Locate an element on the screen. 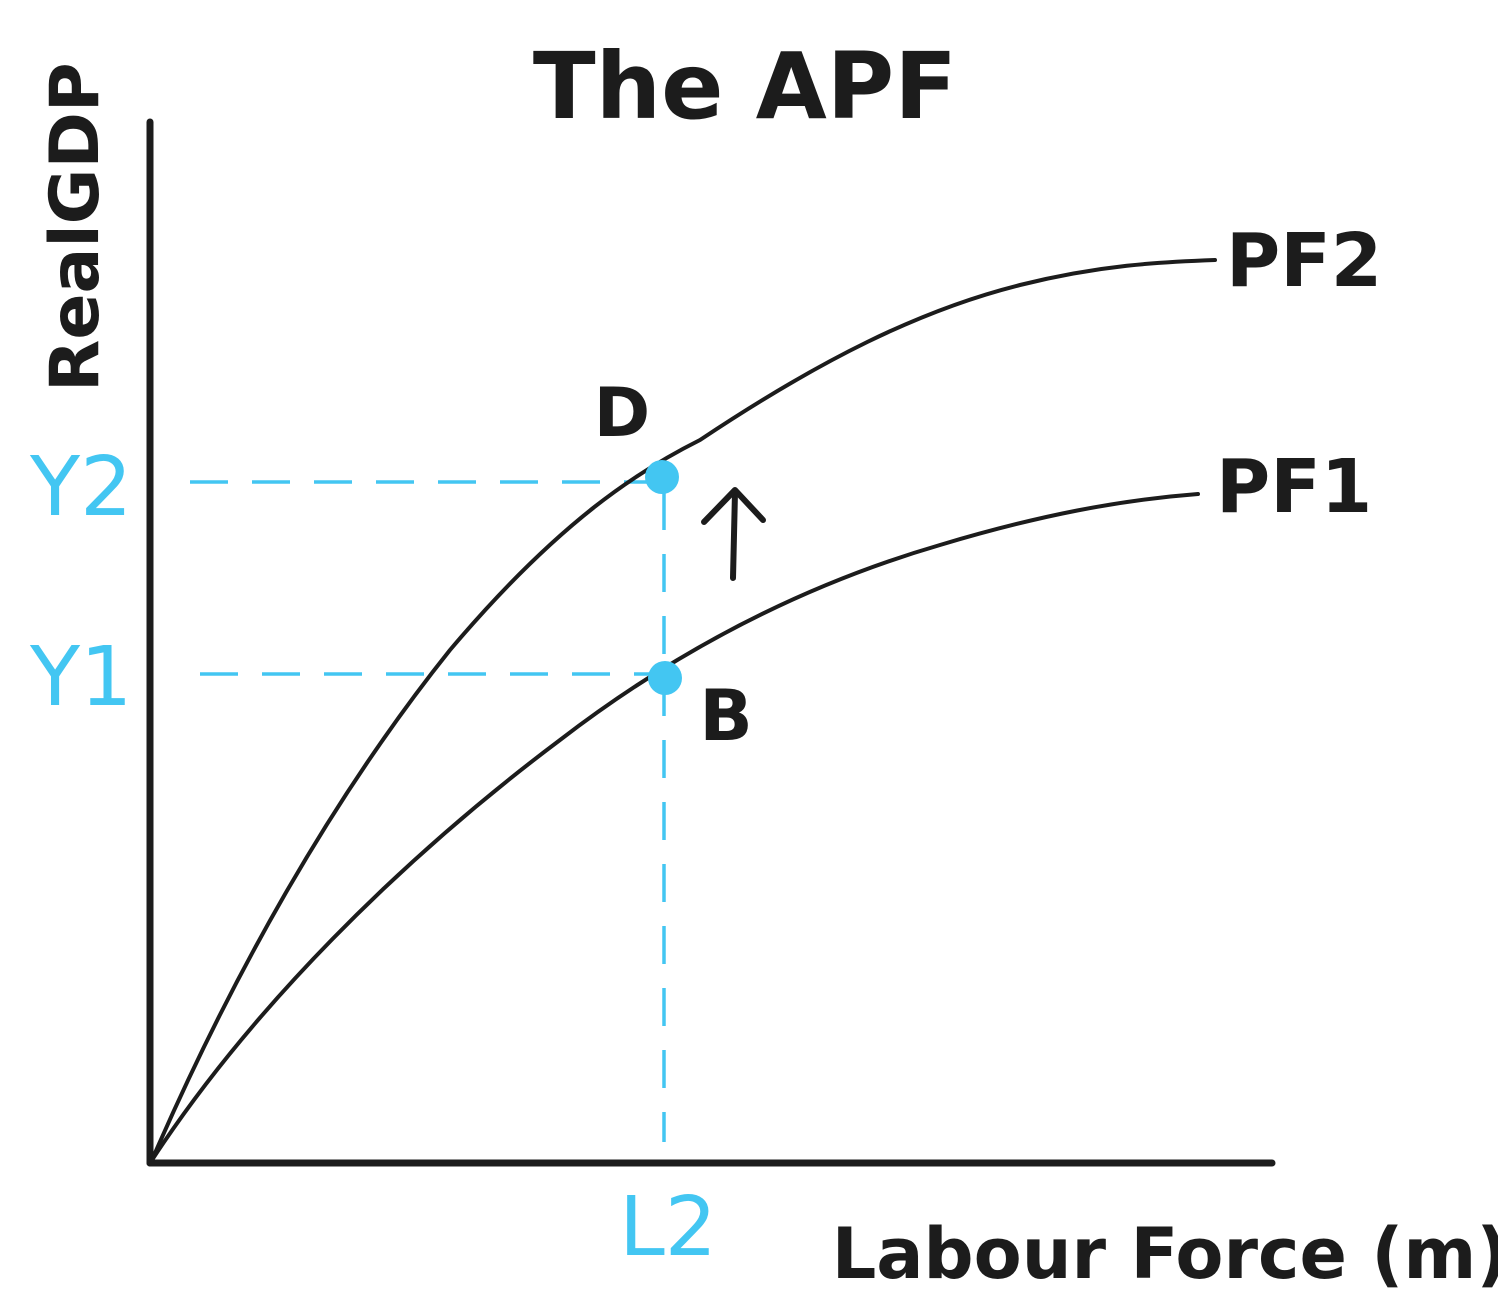 The width and height of the screenshot is (1498, 1304). l2-tick-label: L2 is located at coordinates (668, 1227).